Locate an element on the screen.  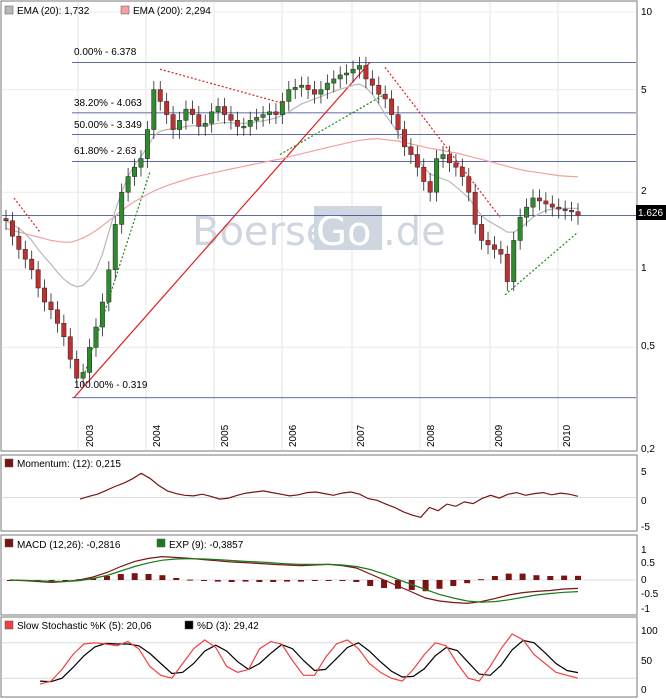
legend-swatch-exp is located at coordinates (161, 543).